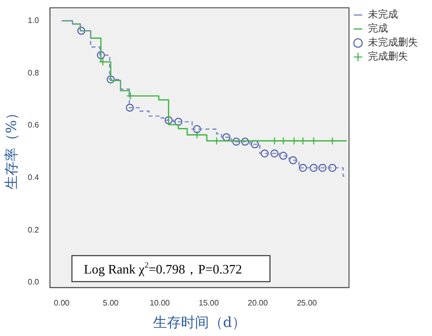 Image resolution: width=432 pixels, height=336 pixels. I want to click on y-tick-label: 0.0, so click(34, 282).